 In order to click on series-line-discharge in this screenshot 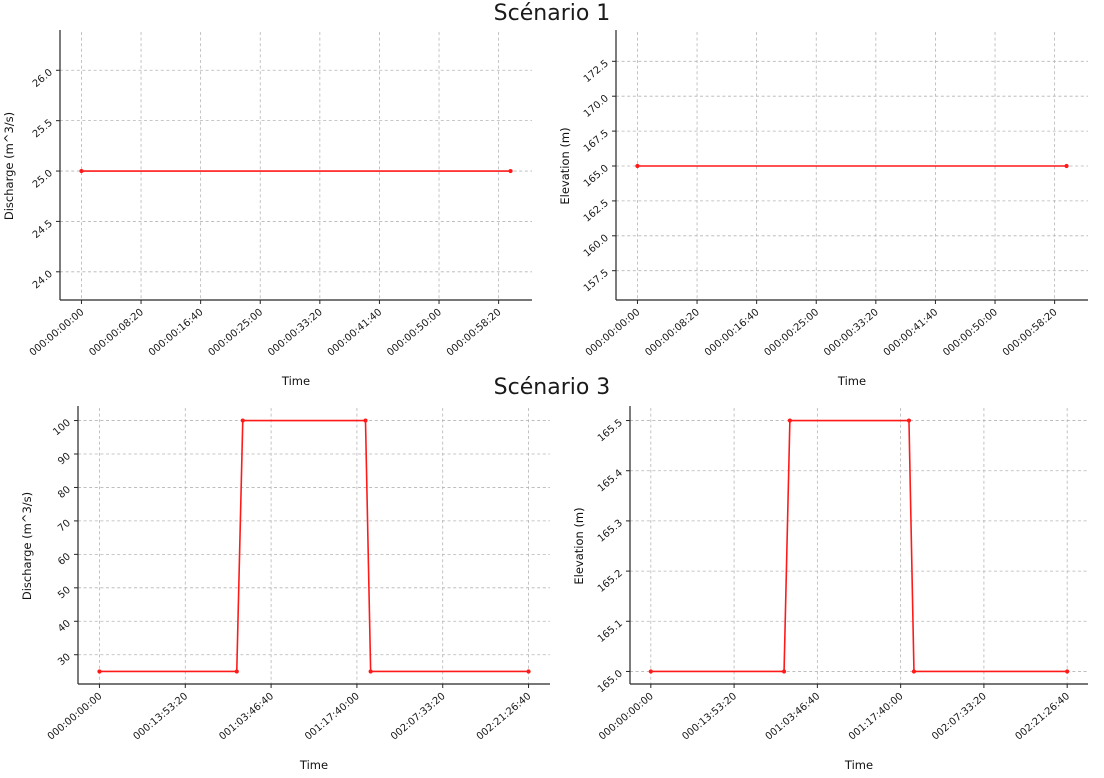, I will do `click(314, 546)`.